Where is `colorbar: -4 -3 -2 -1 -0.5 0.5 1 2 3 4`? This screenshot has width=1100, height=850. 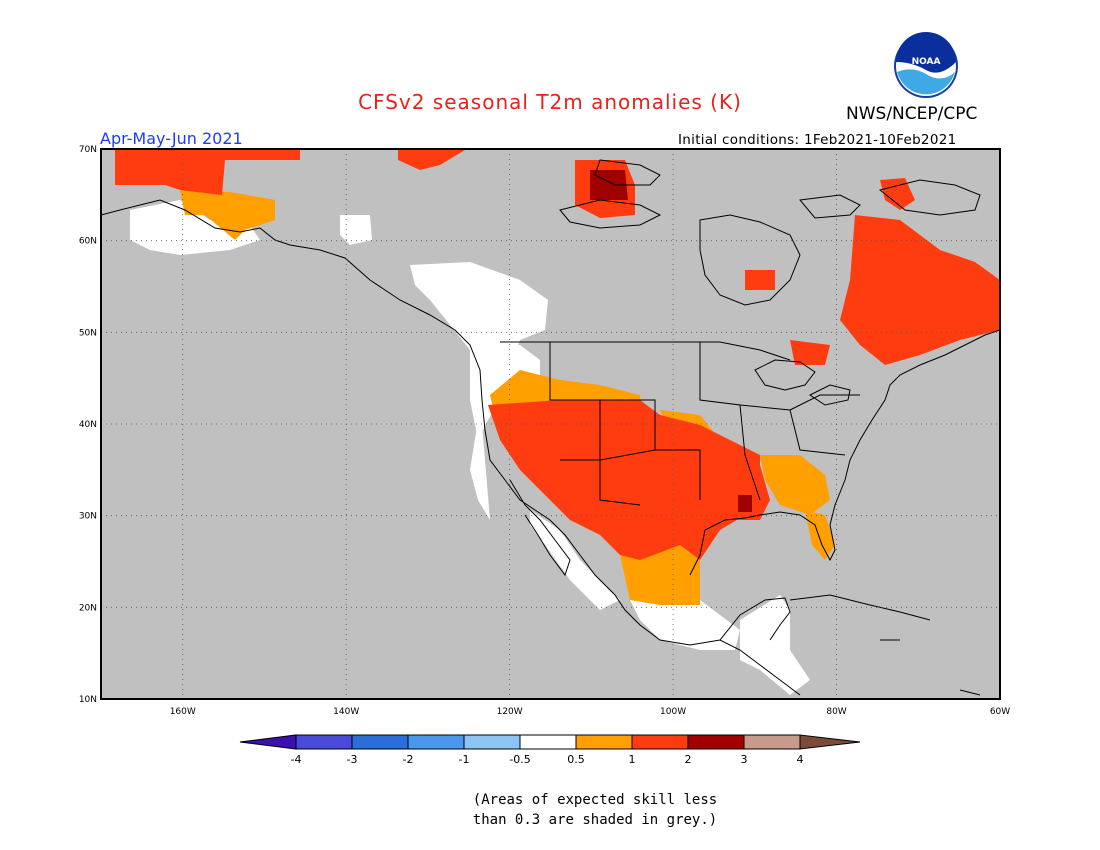
colorbar: -4 -3 -2 -1 -0.5 0.5 1 2 3 4 is located at coordinates (550, 750).